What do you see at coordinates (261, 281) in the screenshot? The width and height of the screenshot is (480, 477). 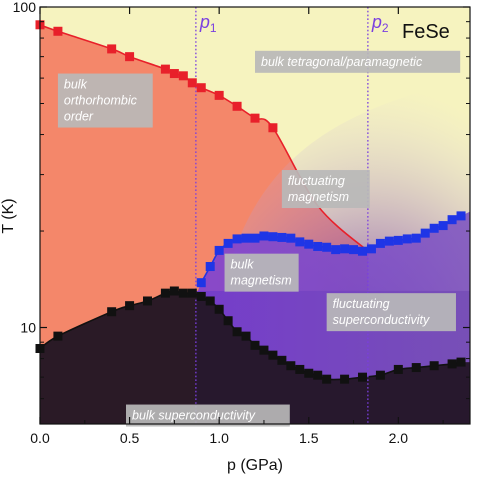 I see `svg-text: magnetism` at bounding box center [261, 281].